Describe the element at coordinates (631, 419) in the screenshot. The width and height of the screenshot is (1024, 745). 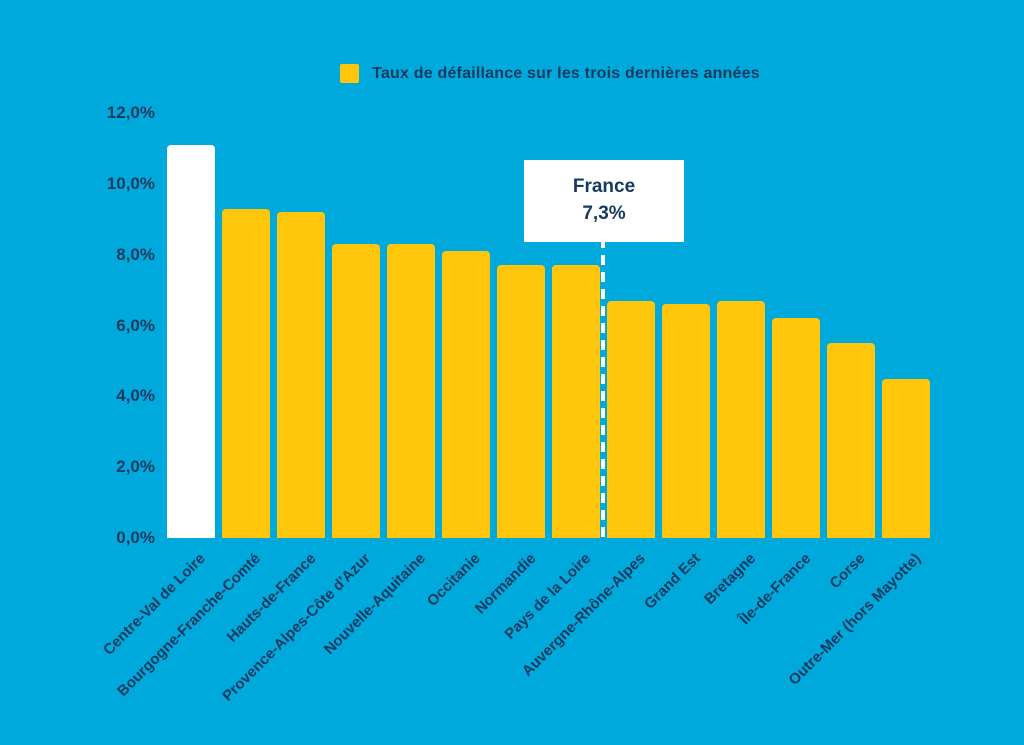
I see `bar-auvergne-rhone-alpes` at that location.